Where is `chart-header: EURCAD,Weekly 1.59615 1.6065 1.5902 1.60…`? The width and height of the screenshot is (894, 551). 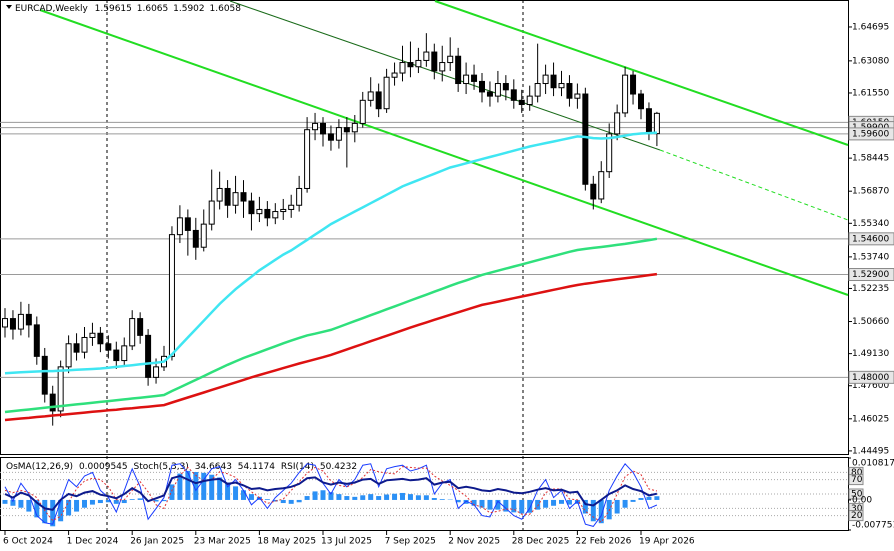
chart-header: EURCAD,Weekly 1.59615 1.6065 1.5902 1.60… is located at coordinates (128, 9).